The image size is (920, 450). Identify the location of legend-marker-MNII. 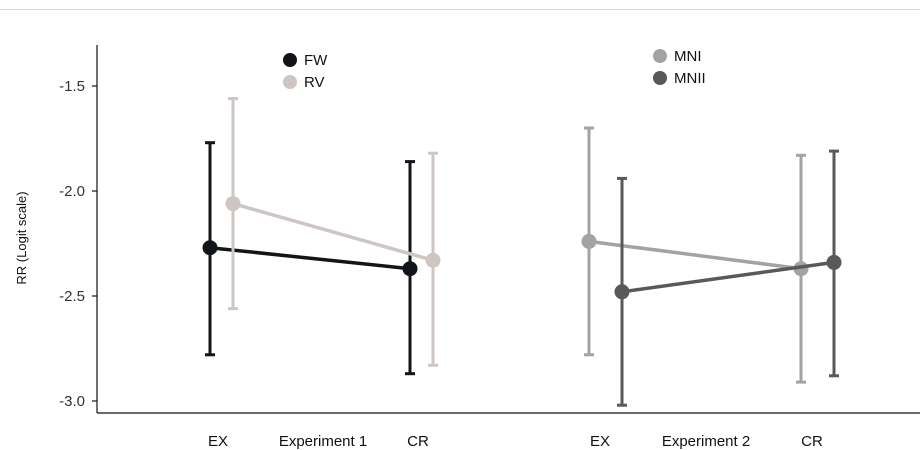
(660, 78).